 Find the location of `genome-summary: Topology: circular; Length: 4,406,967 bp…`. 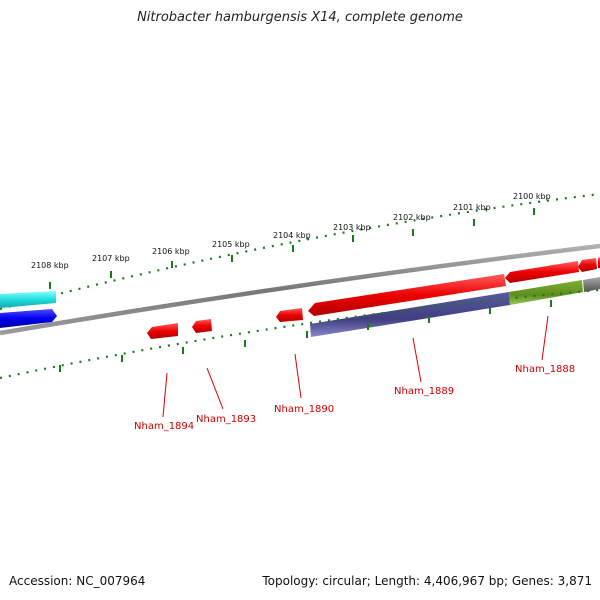

genome-summary: Topology: circular; Length: 4,406,967 bp… is located at coordinates (427, 581).